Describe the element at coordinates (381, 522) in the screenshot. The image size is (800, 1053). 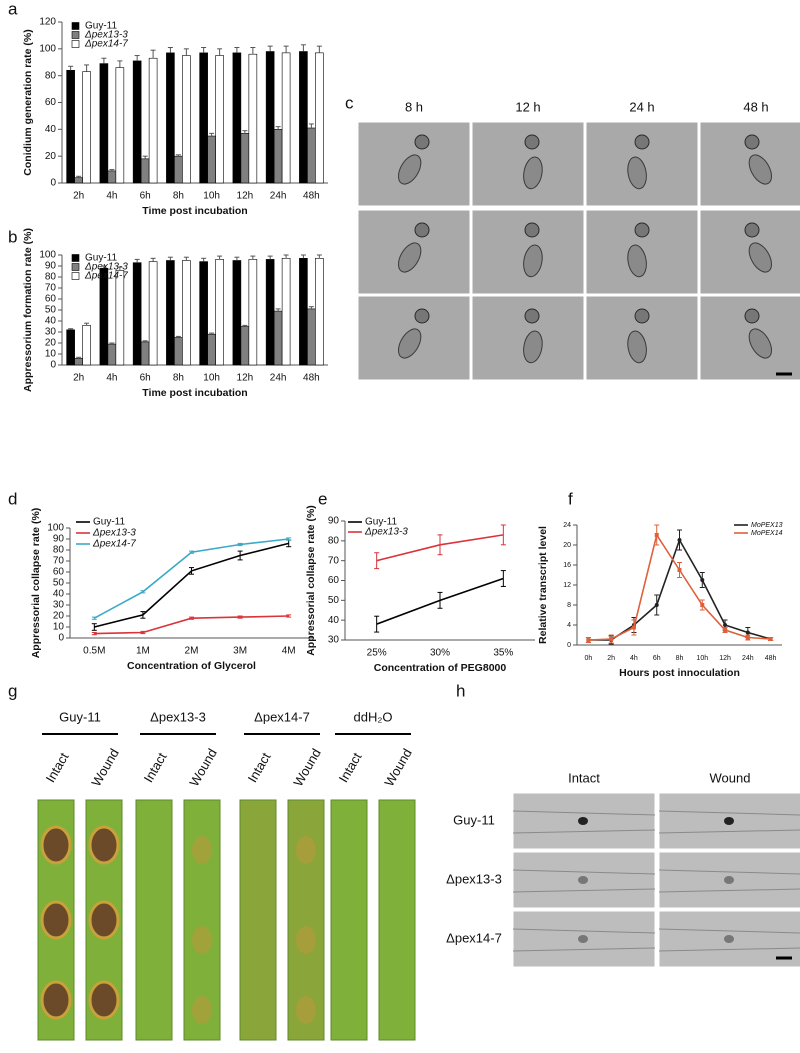
I see `legend-label: Guy-11` at that location.